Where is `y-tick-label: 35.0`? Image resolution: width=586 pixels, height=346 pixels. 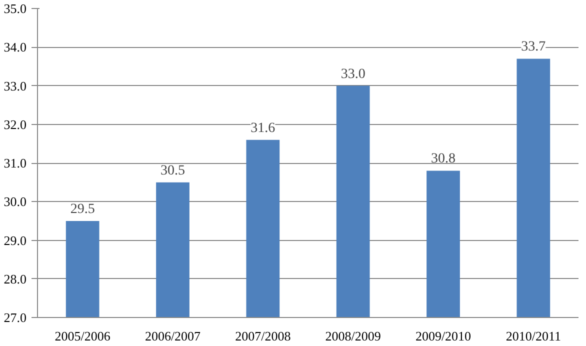 y-tick-label: 35.0 is located at coordinates (15, 8).